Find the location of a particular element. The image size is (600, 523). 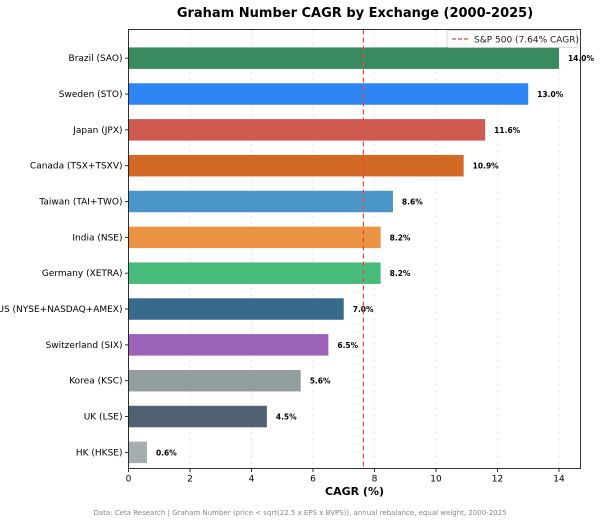

category-label: Korea (KSC) is located at coordinates (95, 382).